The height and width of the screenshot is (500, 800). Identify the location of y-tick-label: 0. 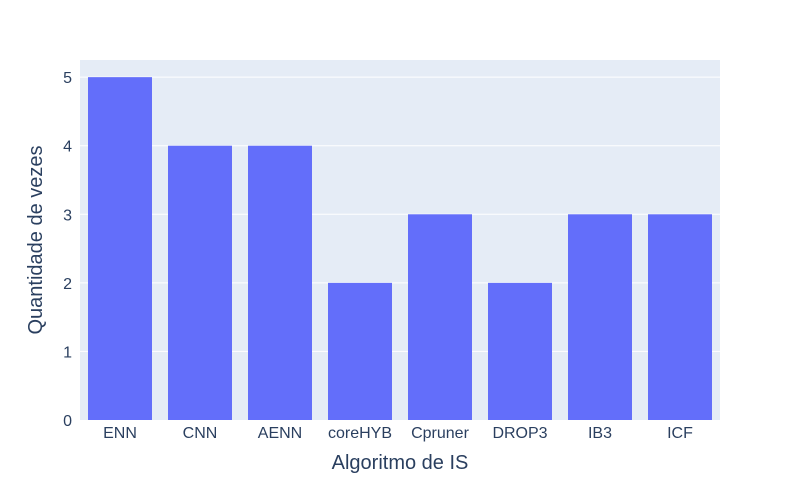
(67, 421).